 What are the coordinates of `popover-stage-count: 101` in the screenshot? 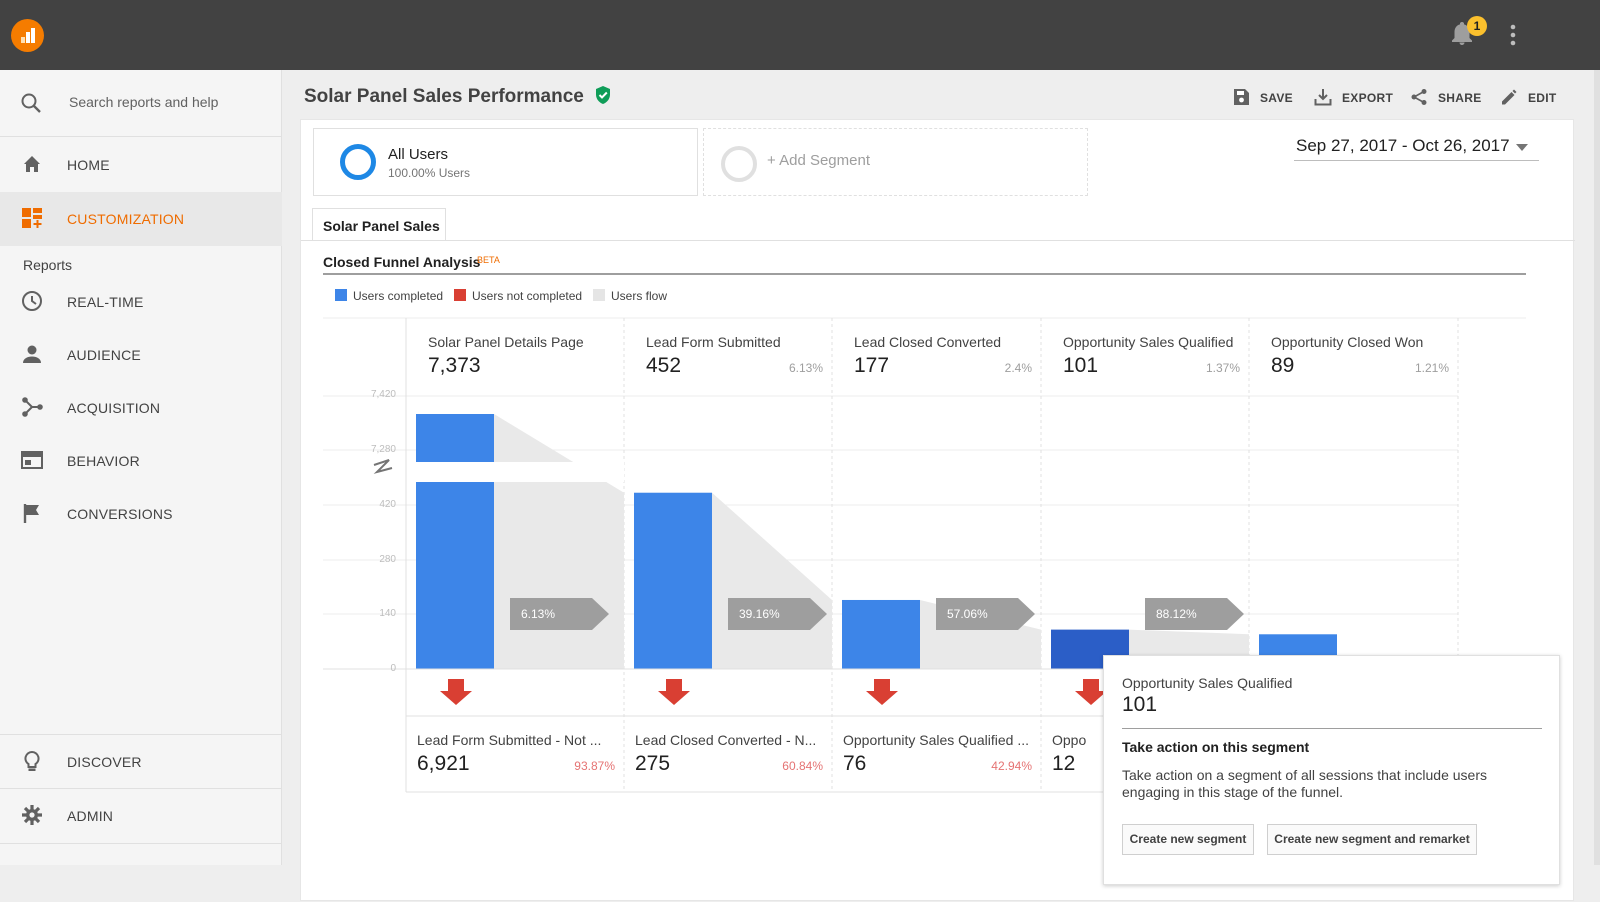 It's located at (1140, 704).